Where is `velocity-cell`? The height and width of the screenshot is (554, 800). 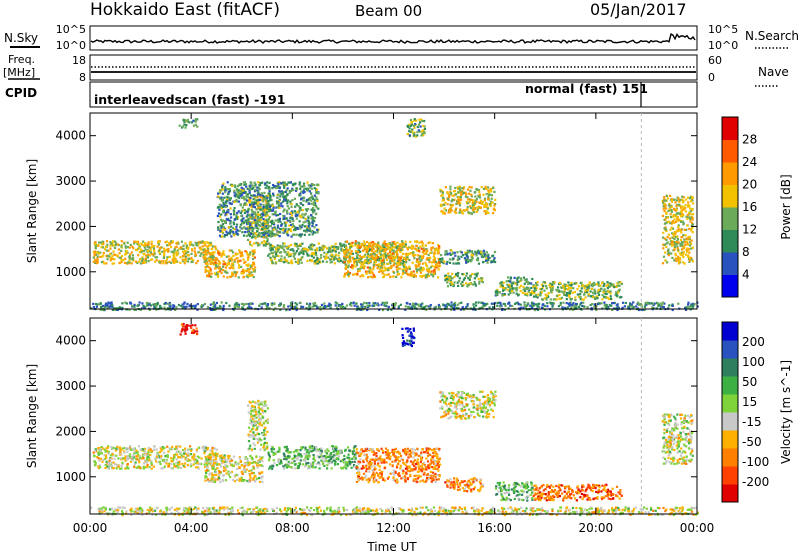
velocity-cell is located at coordinates (121, 468).